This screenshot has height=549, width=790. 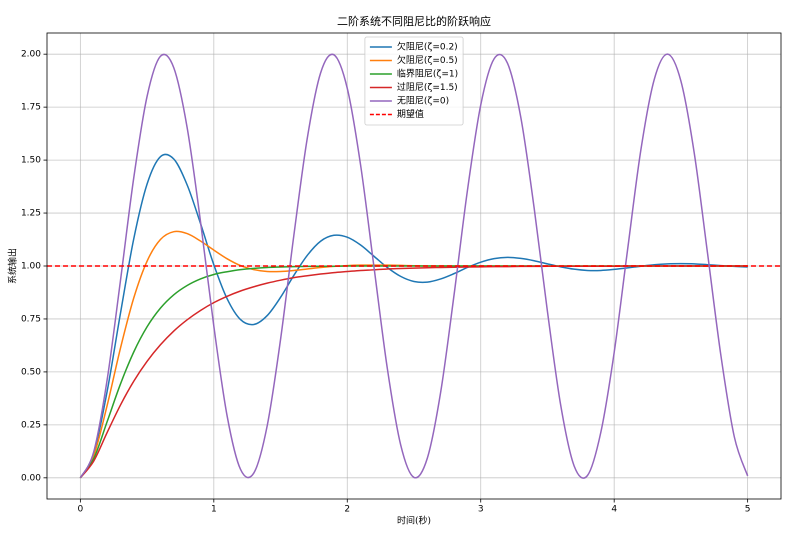 I want to click on legend-label: 临界阻尼(ζ=1), so click(x=427, y=74).